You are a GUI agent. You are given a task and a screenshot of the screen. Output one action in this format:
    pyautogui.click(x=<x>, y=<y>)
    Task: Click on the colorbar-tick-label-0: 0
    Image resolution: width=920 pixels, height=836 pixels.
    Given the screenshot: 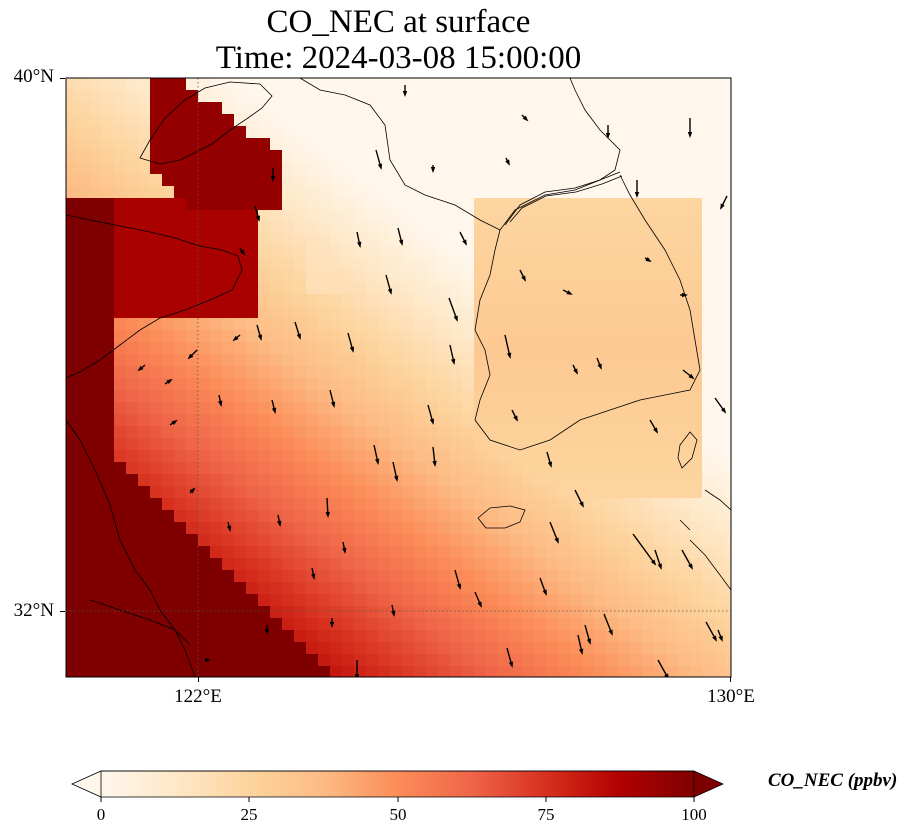 What is the action you would take?
    pyautogui.click(x=101, y=814)
    